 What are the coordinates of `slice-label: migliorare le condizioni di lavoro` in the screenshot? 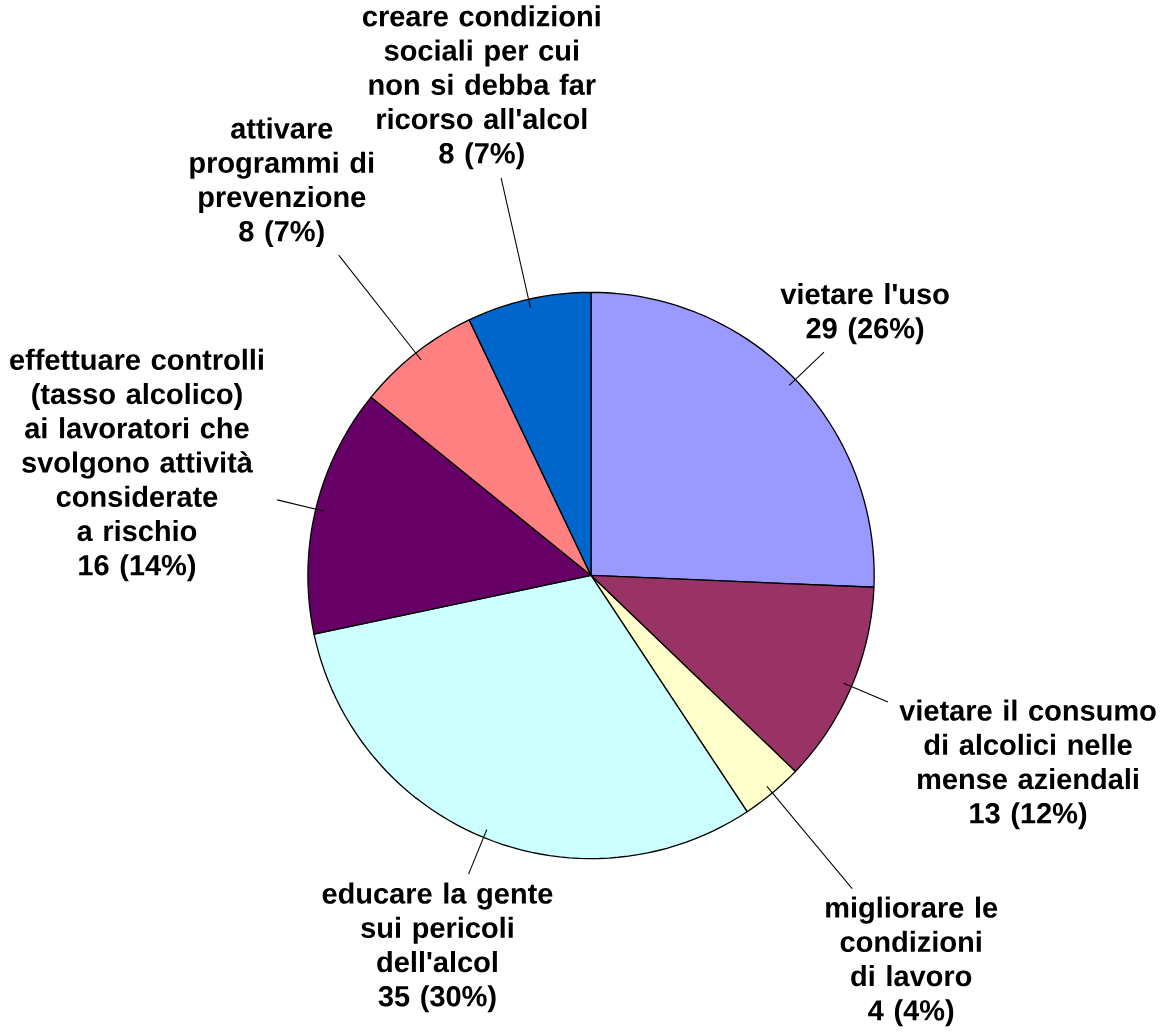 It's located at (912, 941).